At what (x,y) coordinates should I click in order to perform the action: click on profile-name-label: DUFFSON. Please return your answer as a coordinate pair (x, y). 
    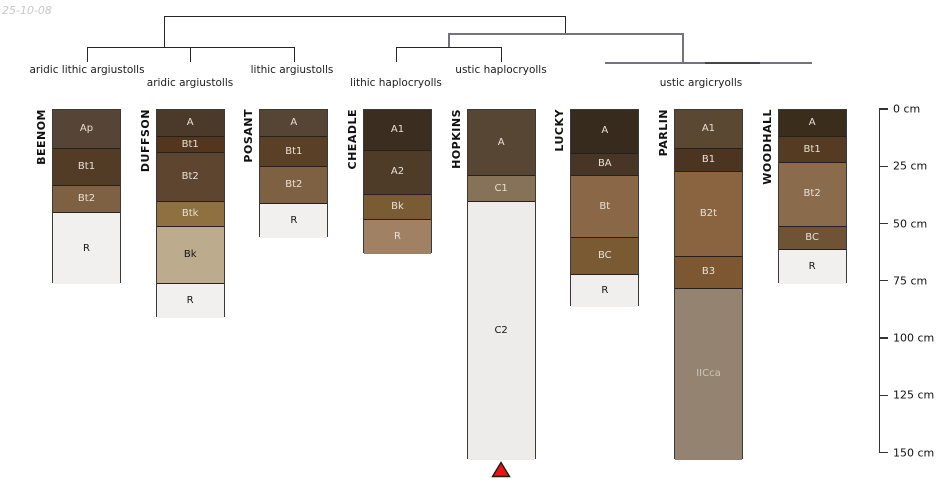
    Looking at the image, I should click on (145, 141).